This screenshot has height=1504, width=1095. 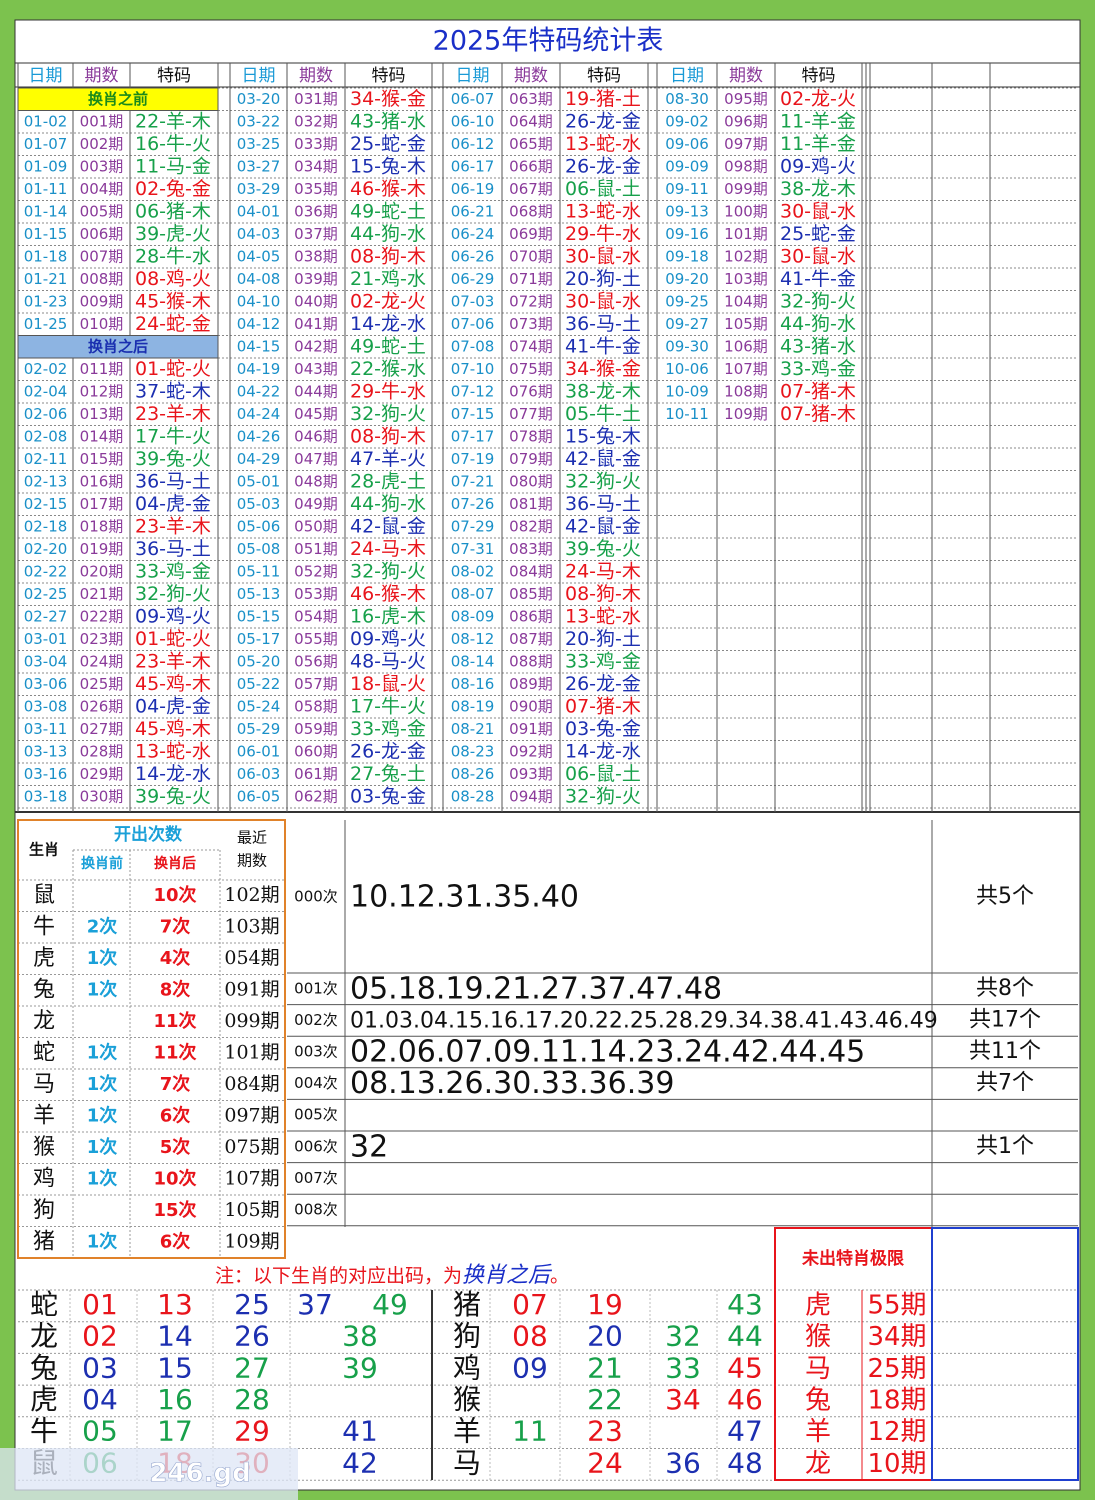 I want to click on frequency-label: 002次, so click(x=316, y=1020).